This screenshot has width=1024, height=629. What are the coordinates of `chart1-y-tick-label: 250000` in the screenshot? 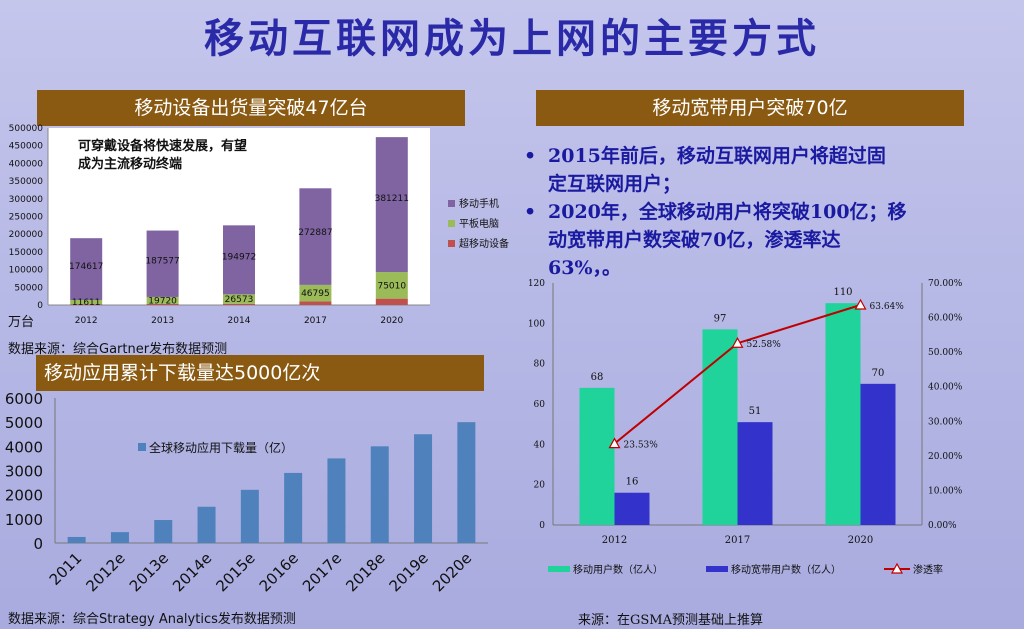 It's located at (26, 218).